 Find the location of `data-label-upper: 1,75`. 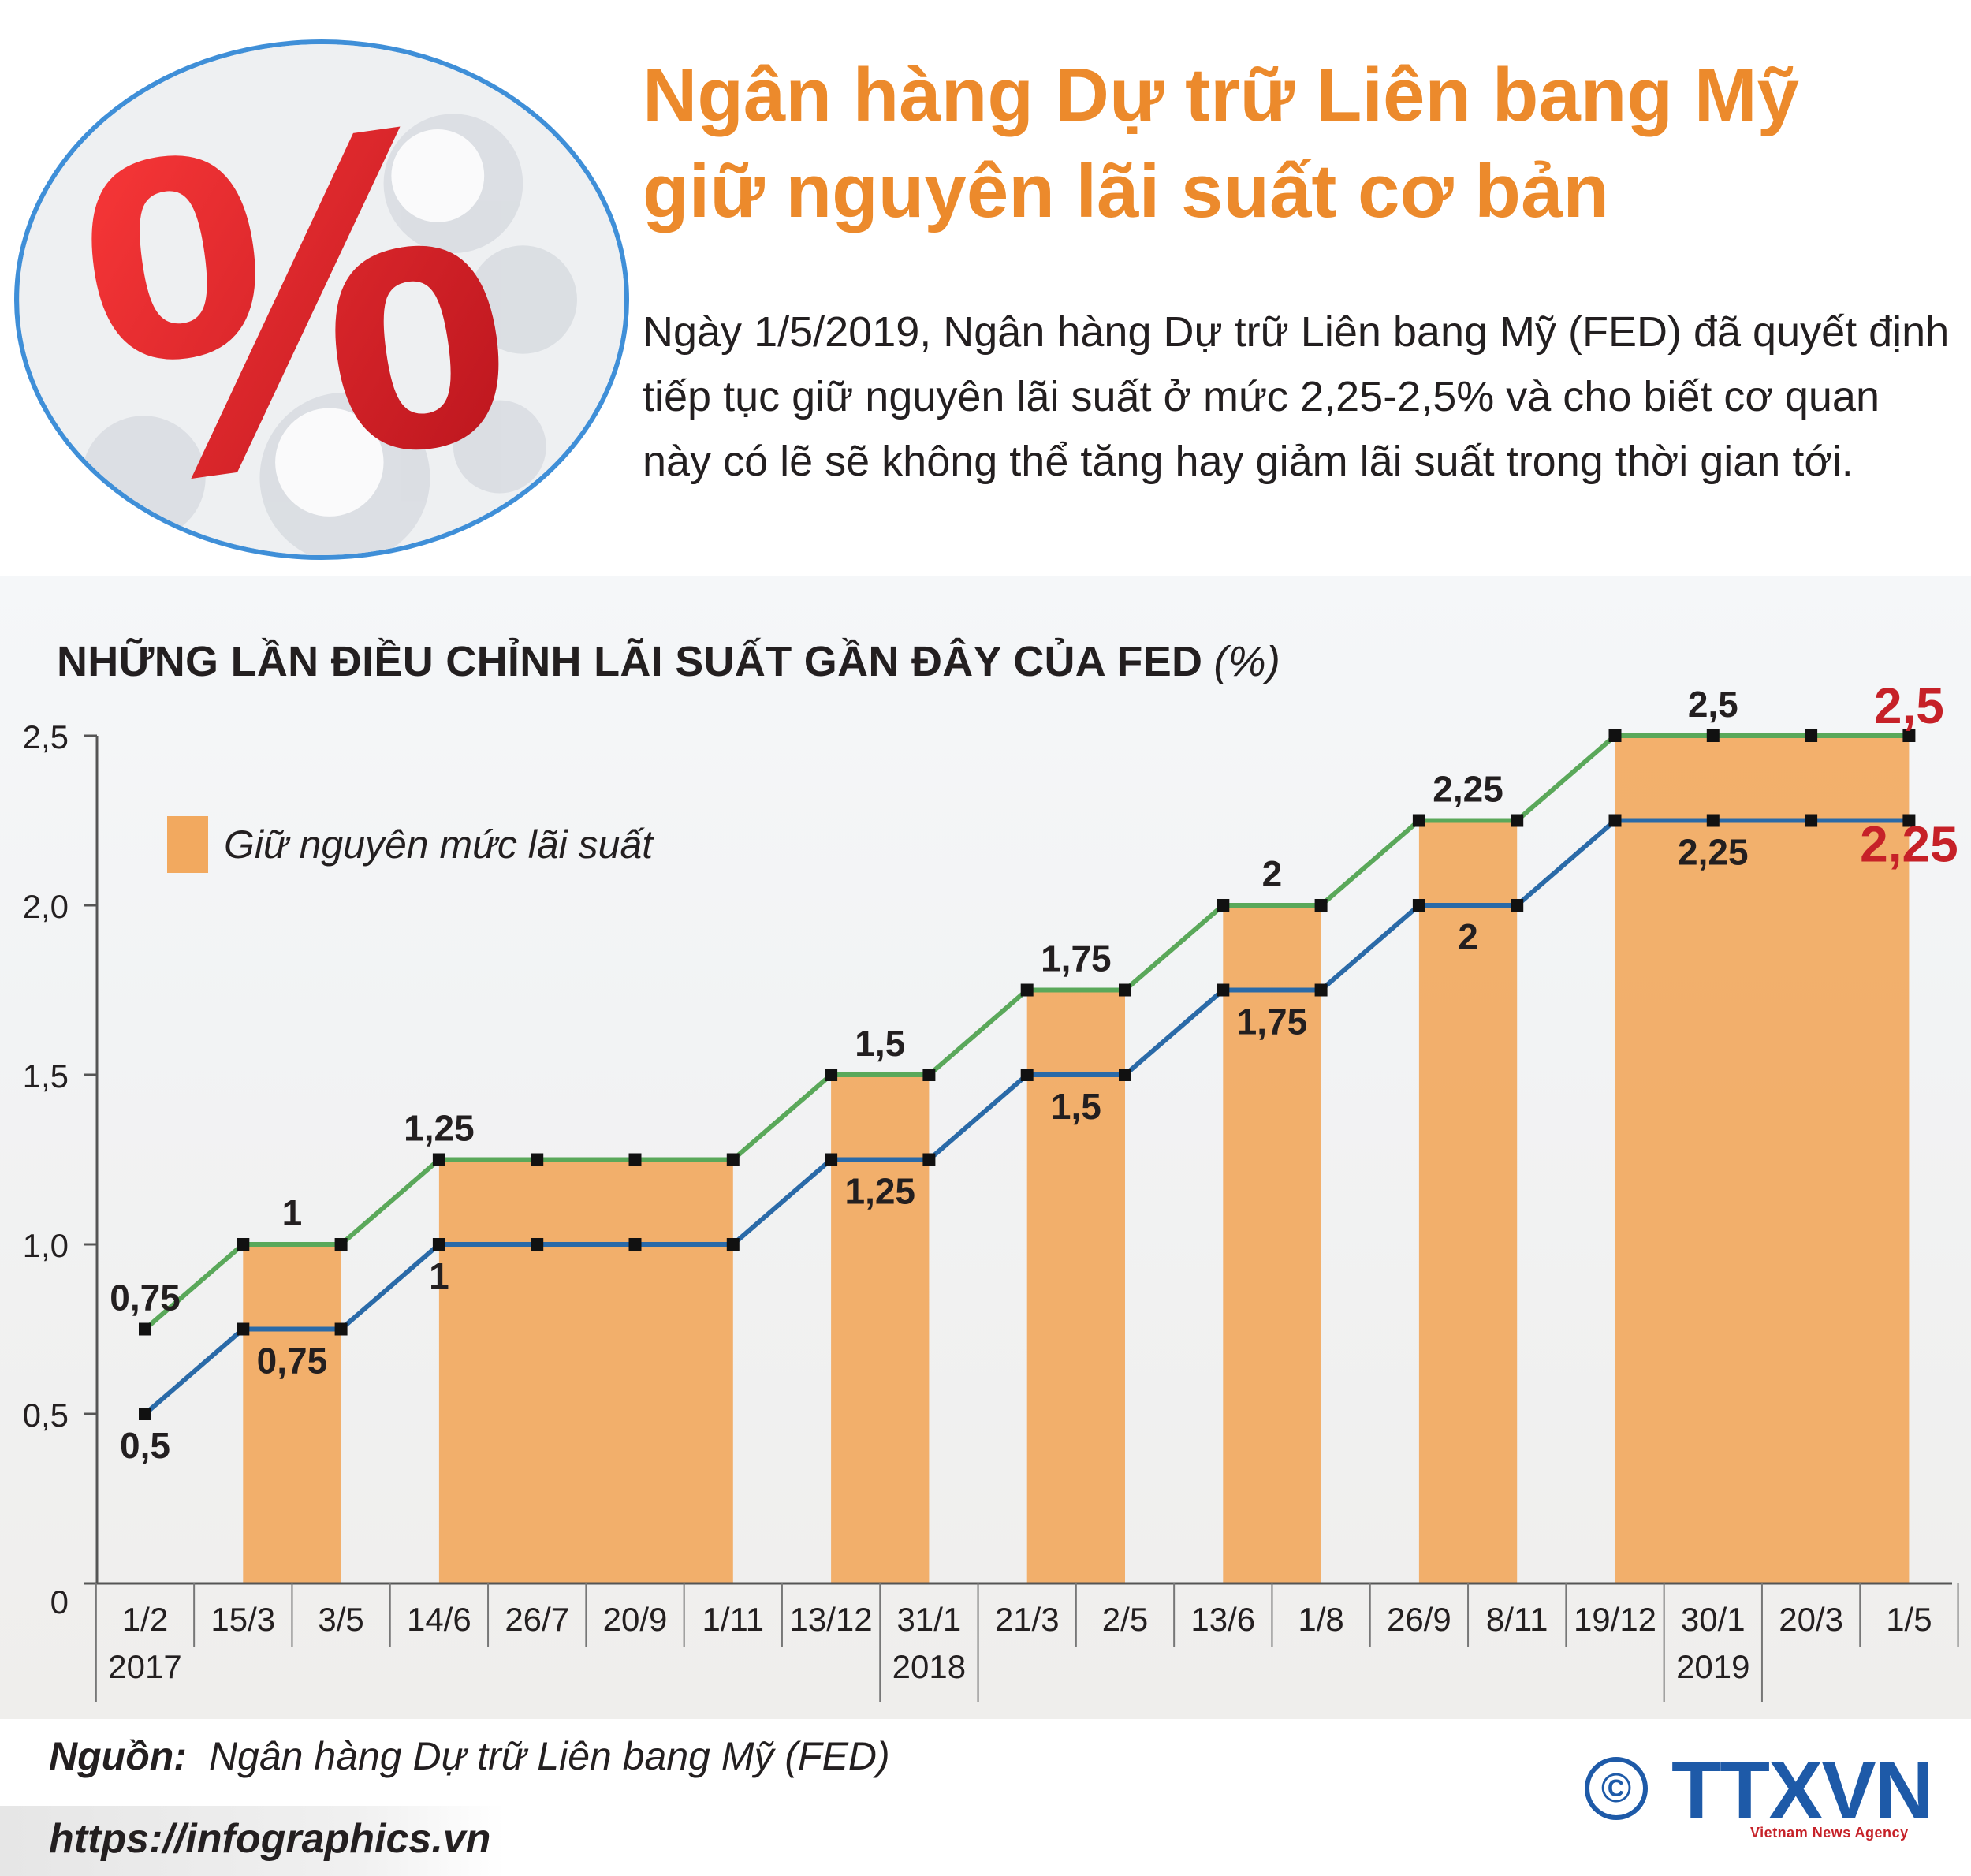

data-label-upper: 1,75 is located at coordinates (1076, 959).